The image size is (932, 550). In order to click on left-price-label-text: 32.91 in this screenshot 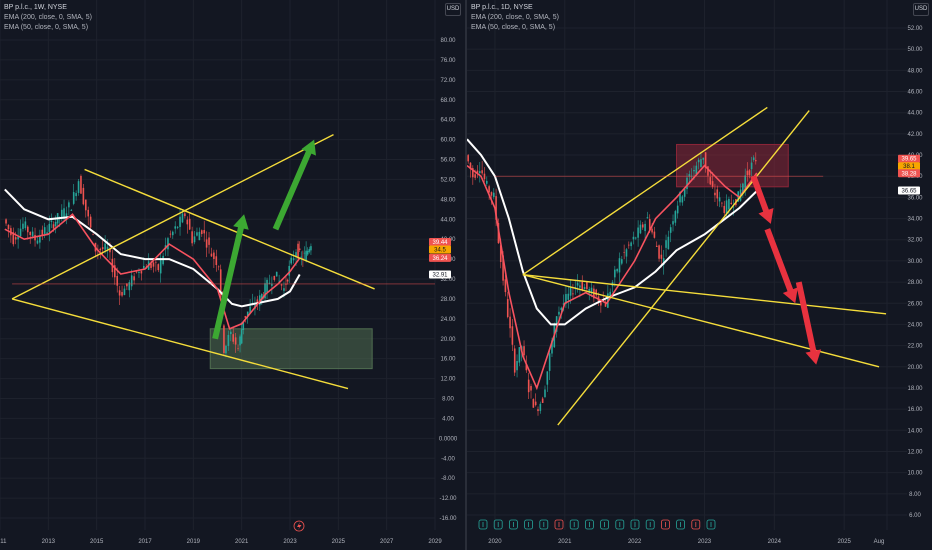, I will do `click(440, 275)`.